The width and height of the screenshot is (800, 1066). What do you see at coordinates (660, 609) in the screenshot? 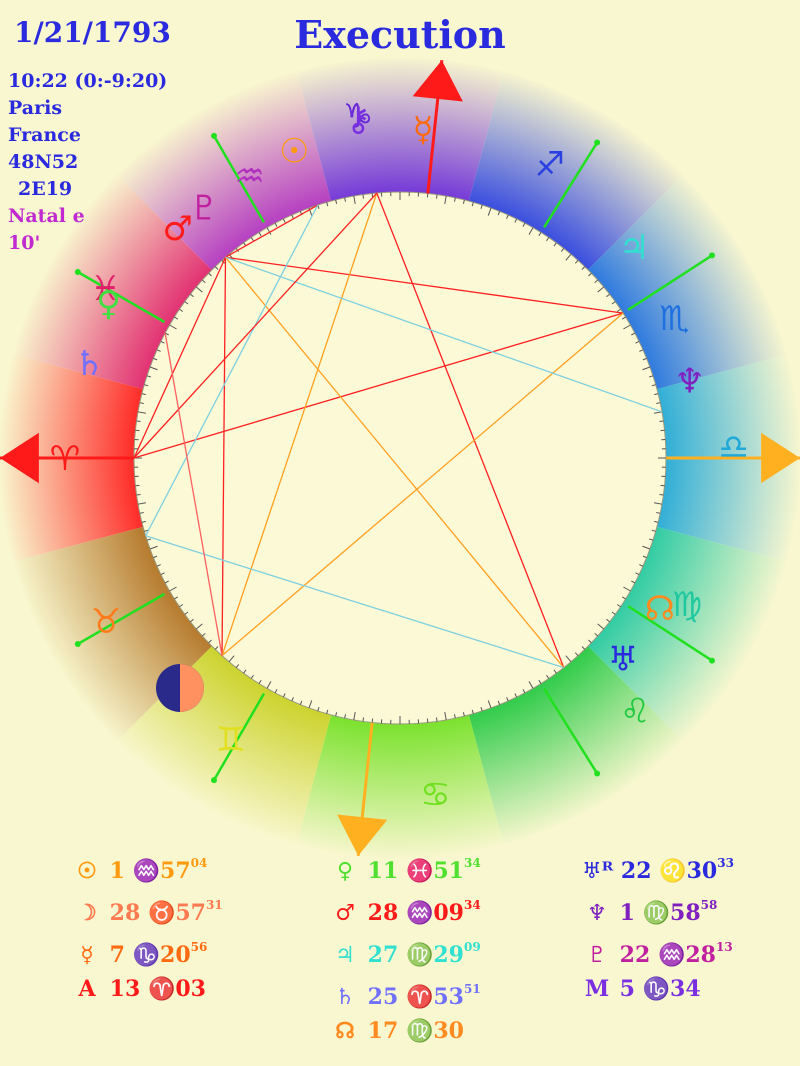
I see `node-planet-glyph: ☊` at bounding box center [660, 609].